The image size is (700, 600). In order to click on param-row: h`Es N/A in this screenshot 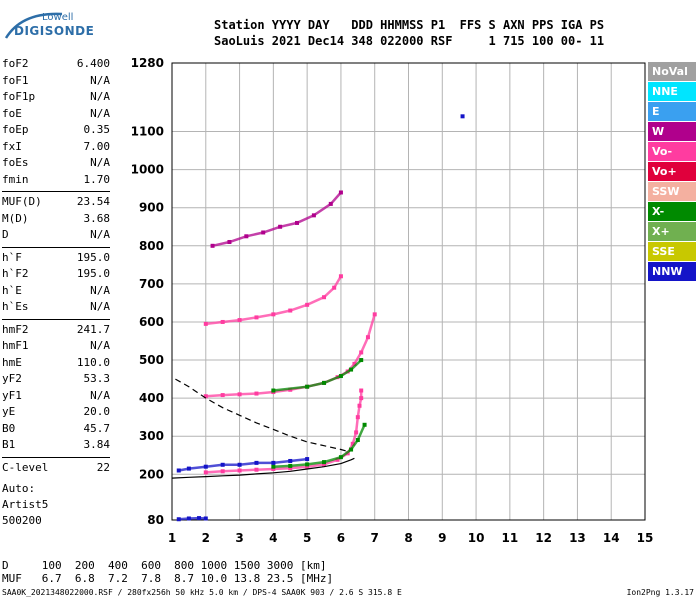, I will do `click(56, 308)`.